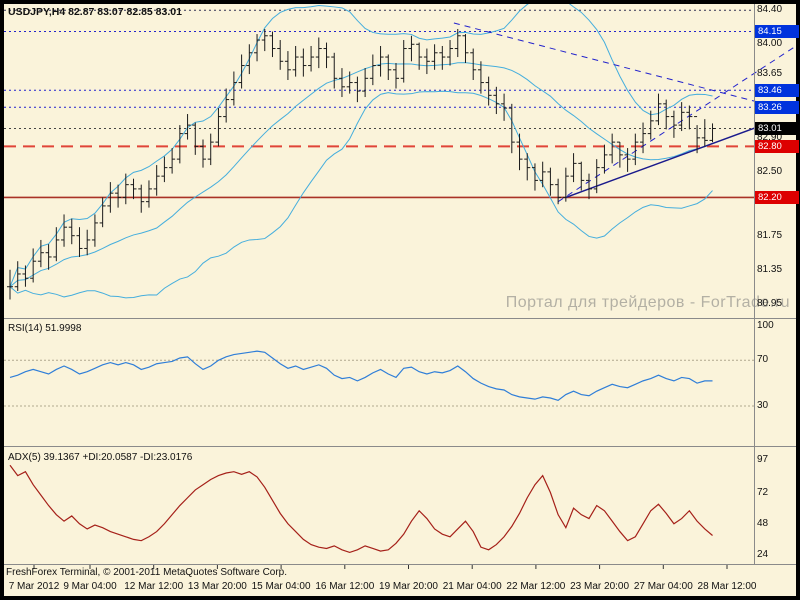  I want to click on price-axis-label: 82.90, so click(770, 137).